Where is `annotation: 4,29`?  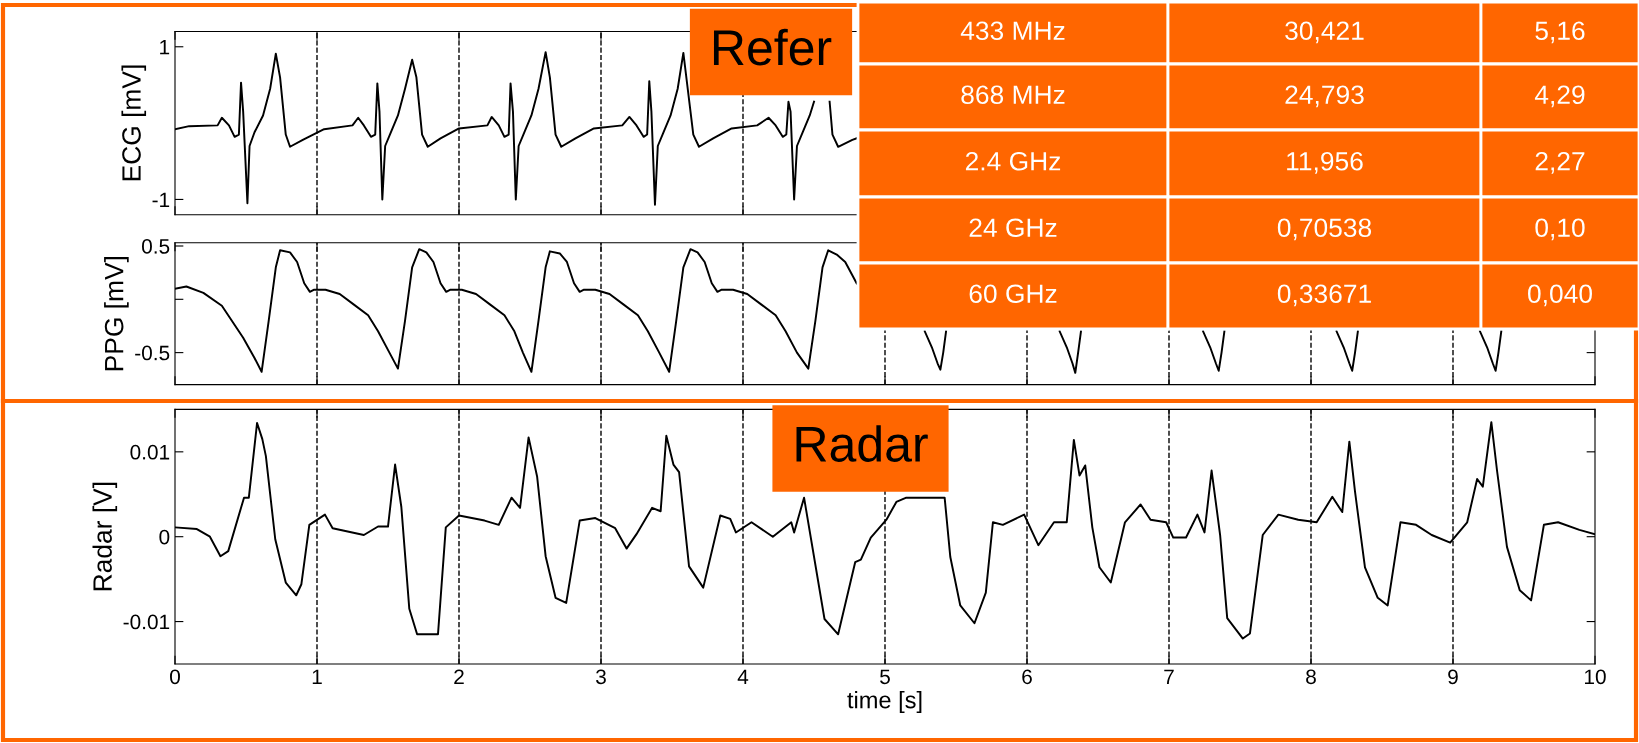 annotation: 4,29 is located at coordinates (1559, 96).